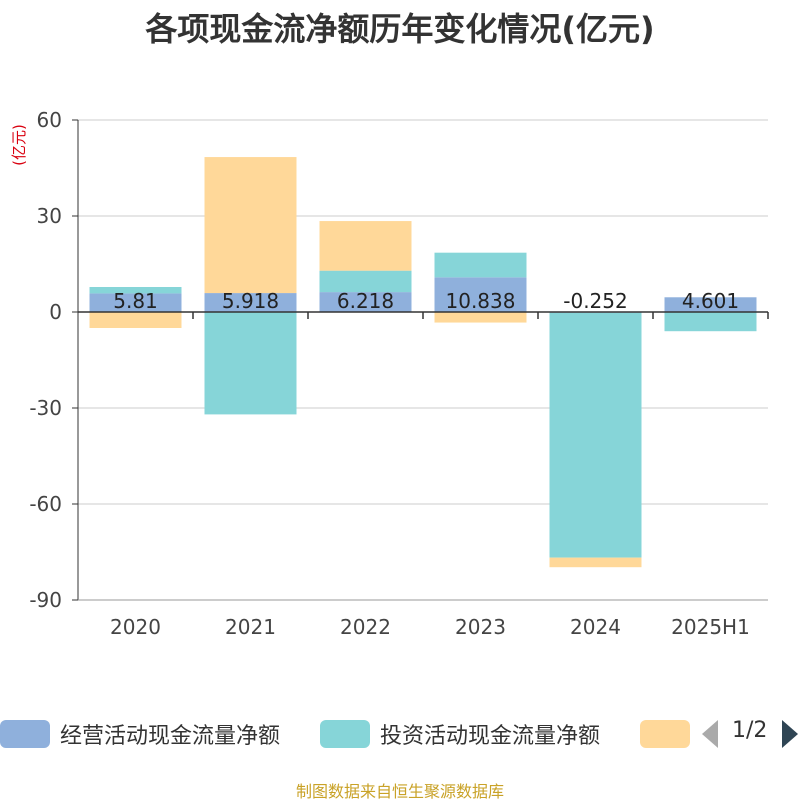  I want to click on legend-page-indicator: 1/2, so click(750, 730).